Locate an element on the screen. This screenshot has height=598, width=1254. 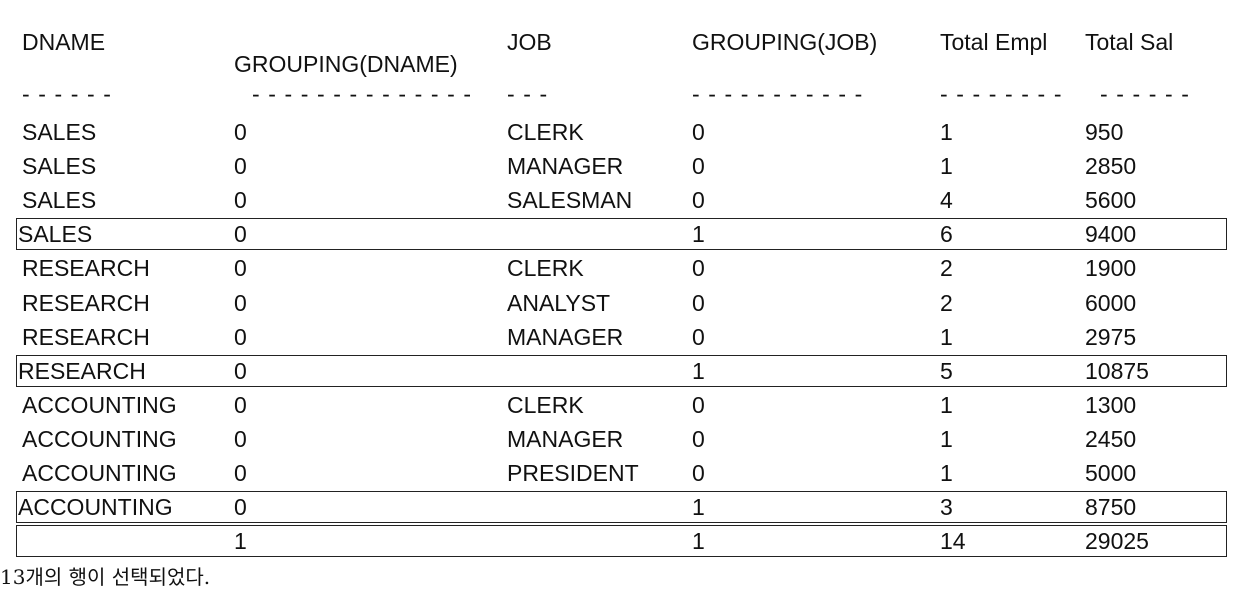
table-cell: 10875 is located at coordinates (1117, 370).